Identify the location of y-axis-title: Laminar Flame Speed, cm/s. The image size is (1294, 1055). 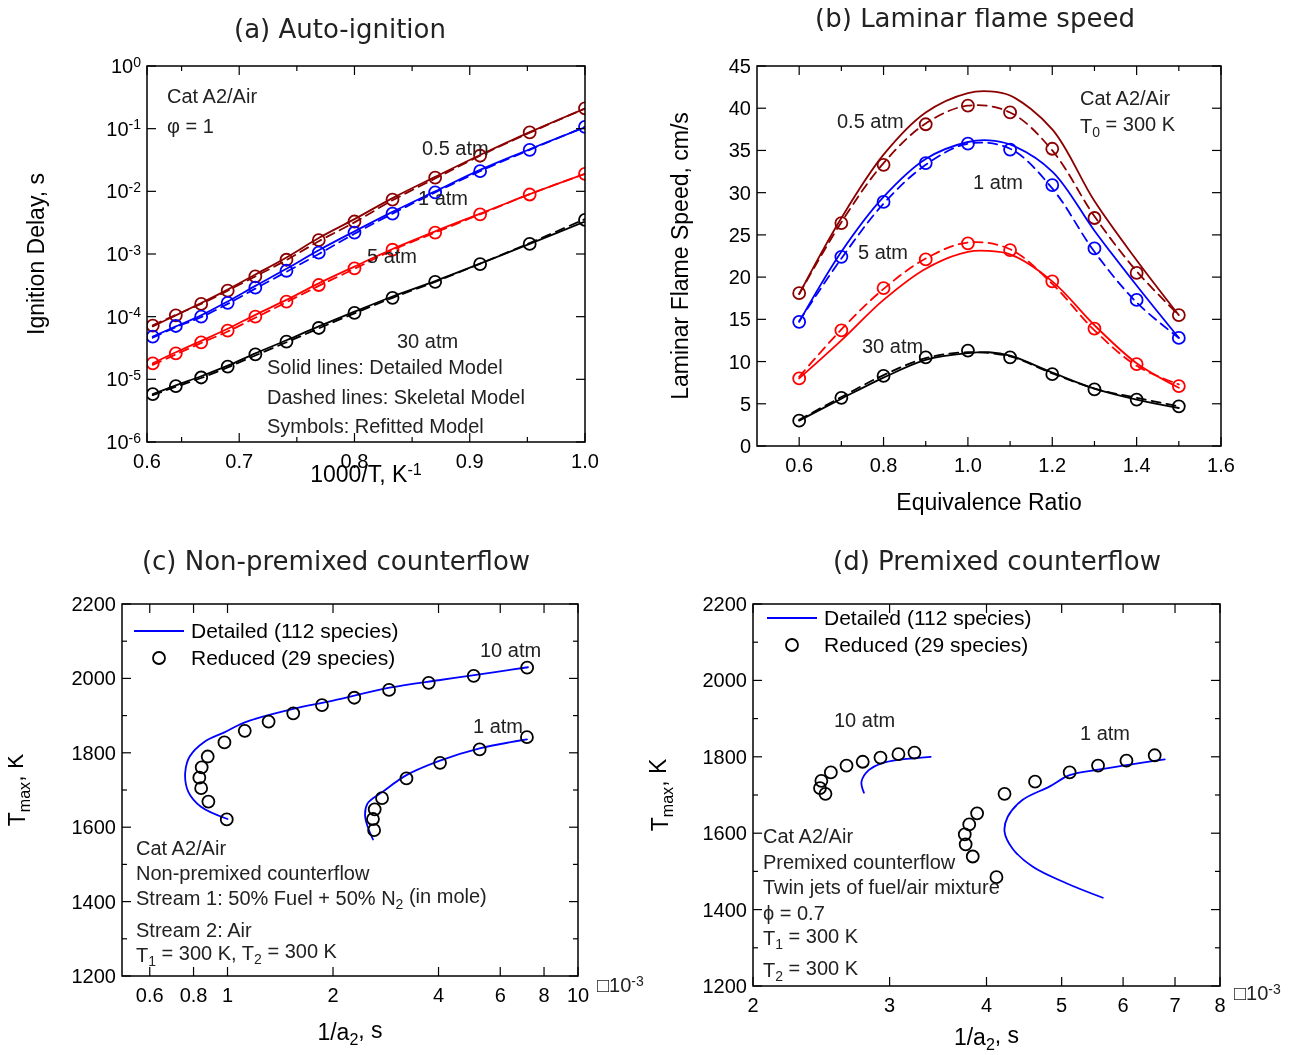
(680, 256).